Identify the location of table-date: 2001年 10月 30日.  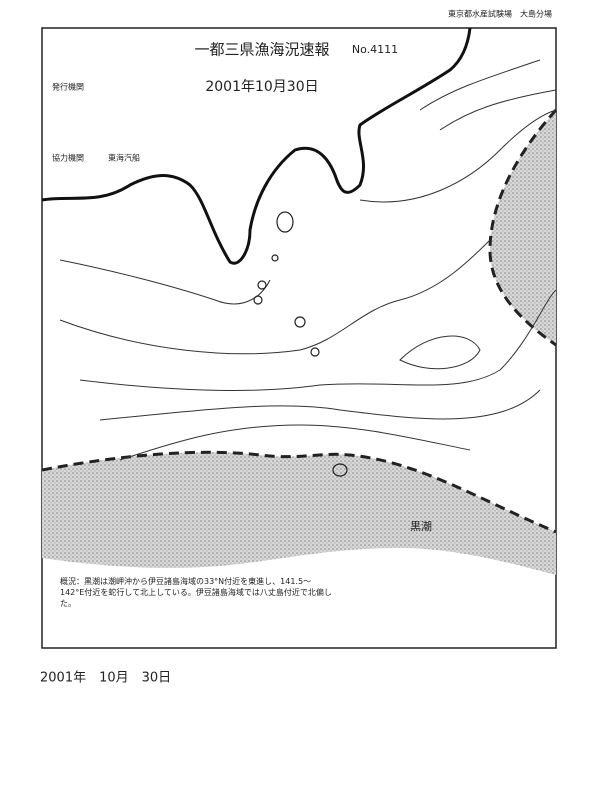
(105, 678).